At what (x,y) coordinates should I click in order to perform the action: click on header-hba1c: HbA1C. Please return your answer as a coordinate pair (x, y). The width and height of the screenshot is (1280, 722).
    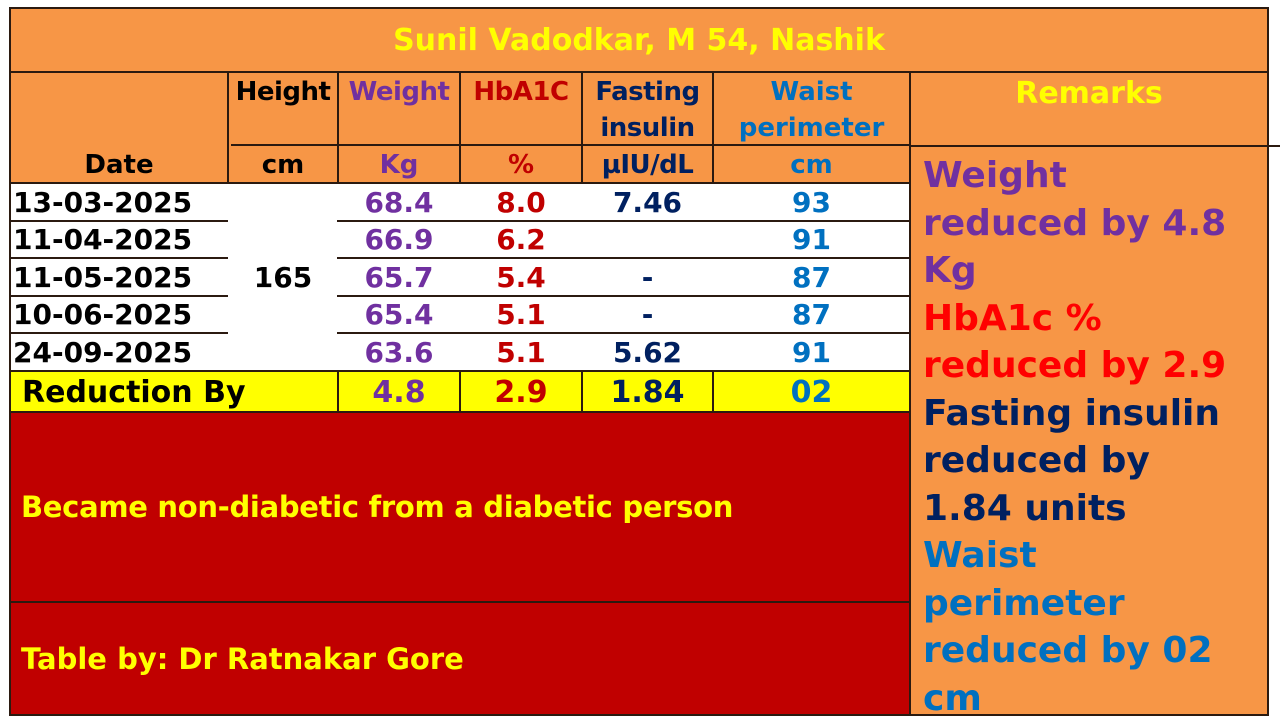
    Looking at the image, I should click on (521, 92).